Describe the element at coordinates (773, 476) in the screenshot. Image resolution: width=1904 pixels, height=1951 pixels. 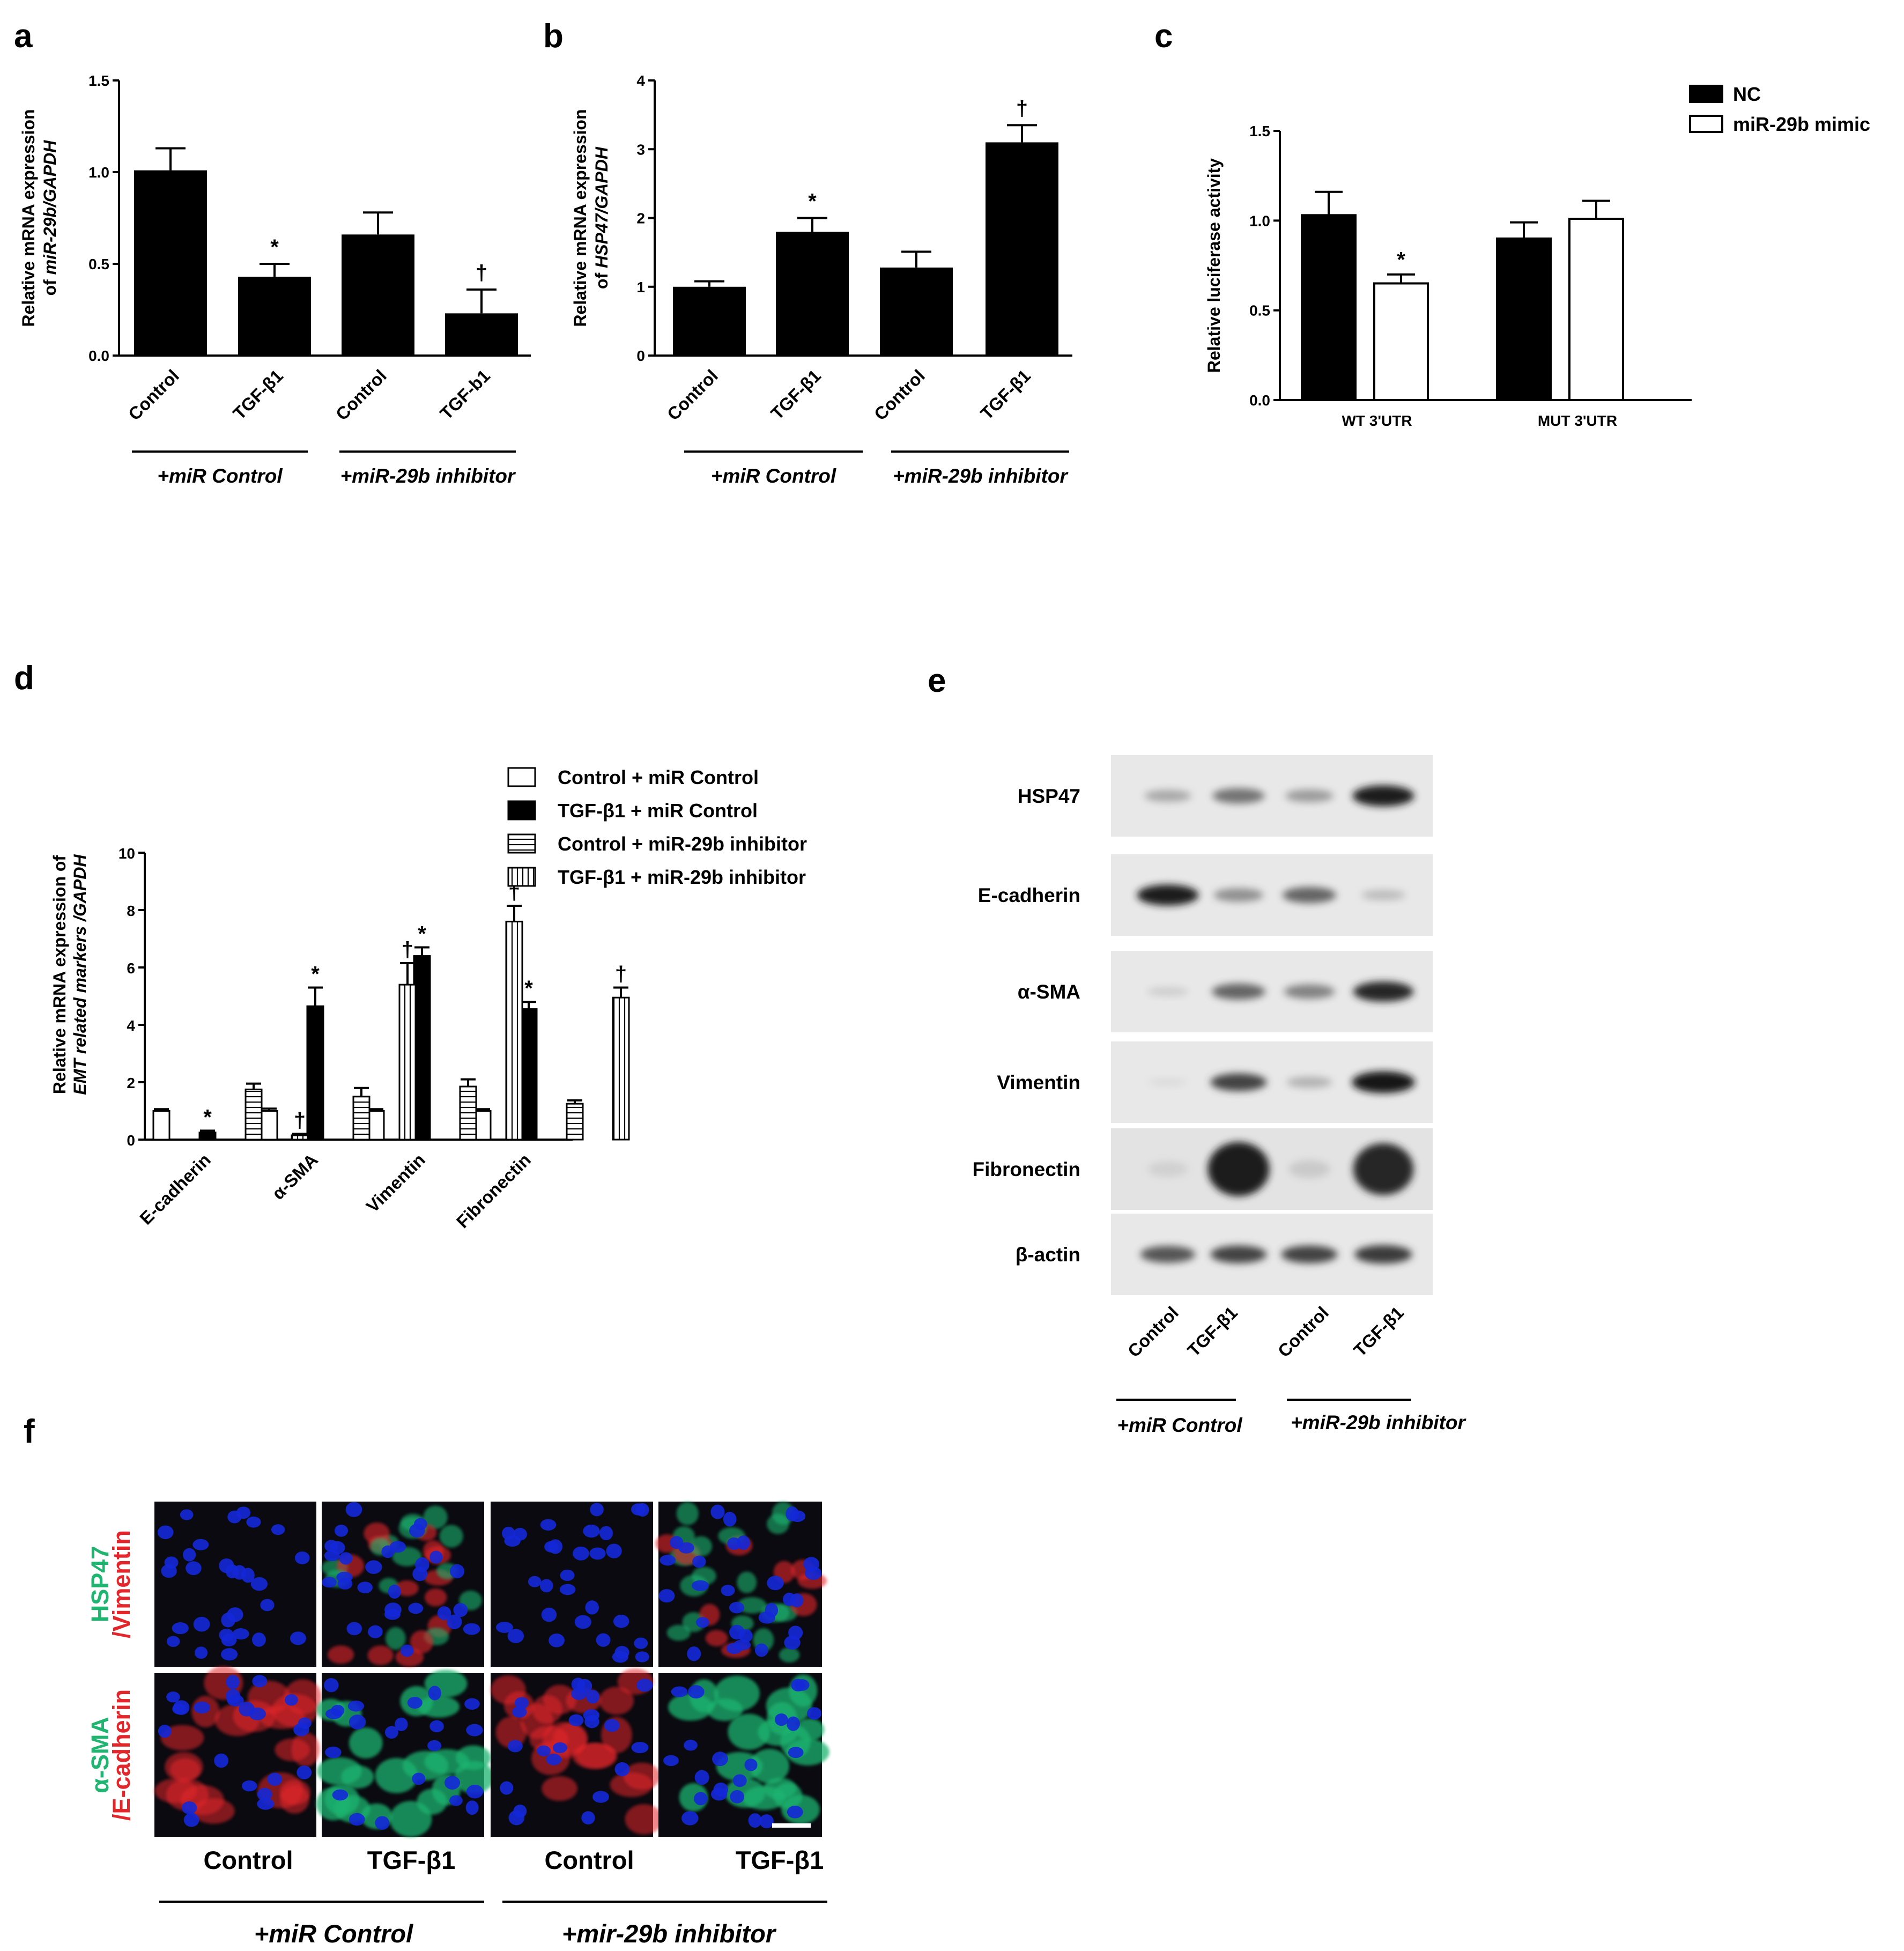
I see `group-label: +miR Control` at that location.